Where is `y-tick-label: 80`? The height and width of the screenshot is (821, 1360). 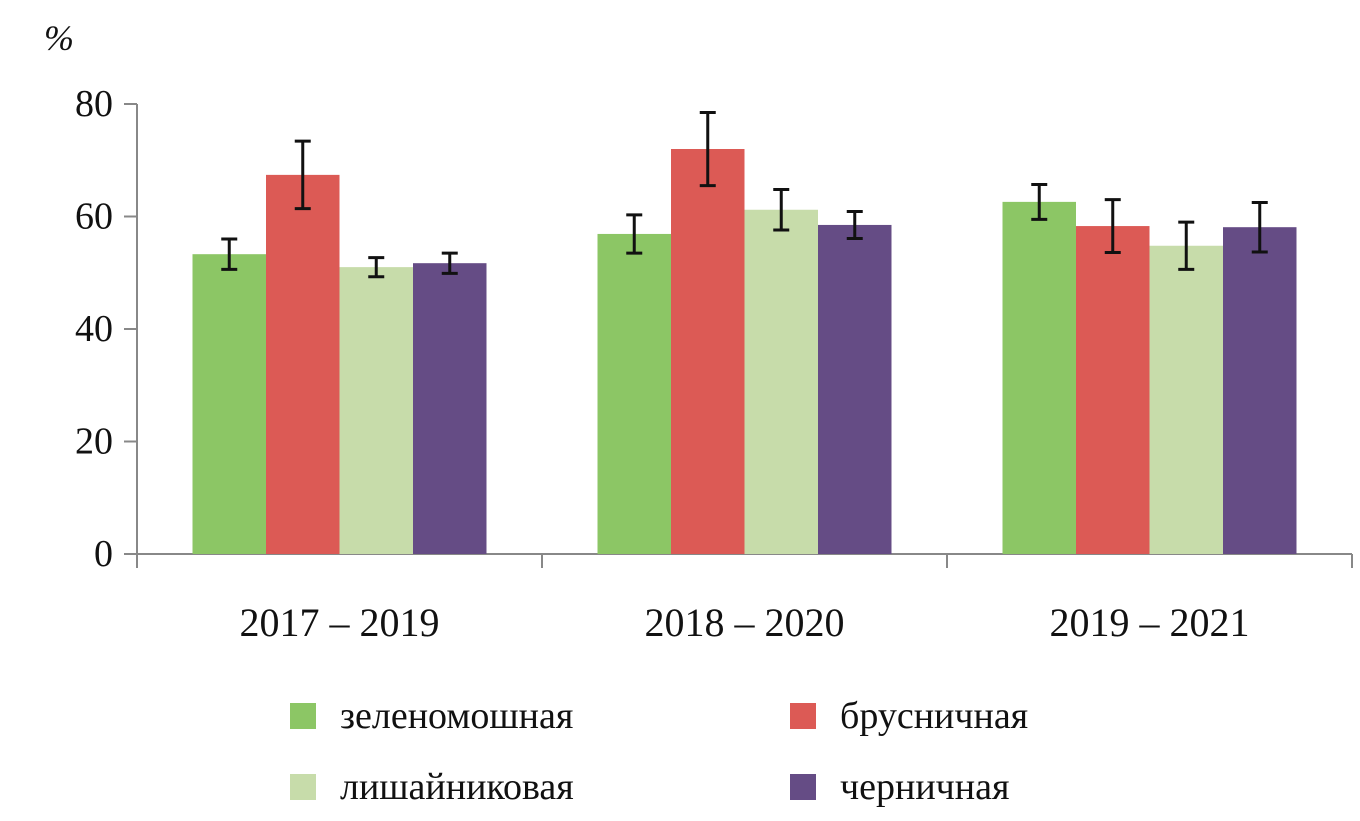 y-tick-label: 80 is located at coordinates (94, 104).